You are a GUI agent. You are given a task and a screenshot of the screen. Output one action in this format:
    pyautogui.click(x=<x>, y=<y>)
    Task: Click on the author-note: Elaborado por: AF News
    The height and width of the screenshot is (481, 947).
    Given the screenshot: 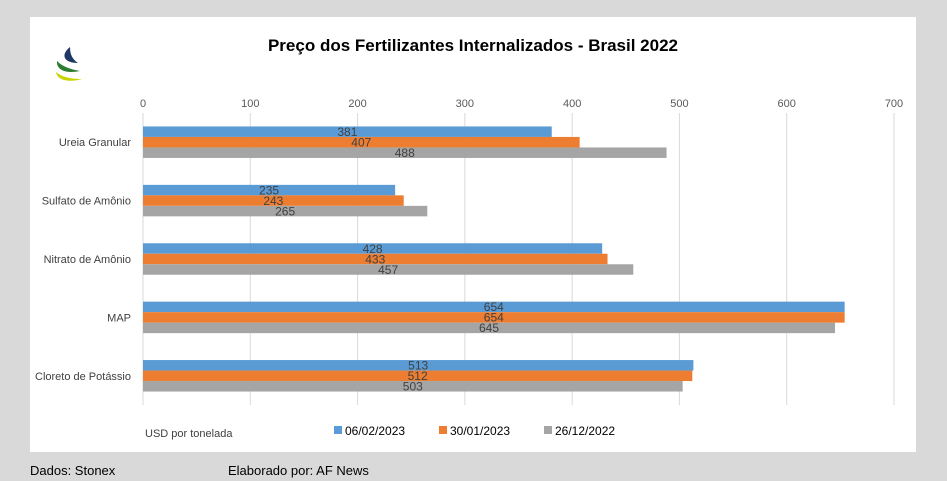 What is the action you would take?
    pyautogui.click(x=298, y=470)
    